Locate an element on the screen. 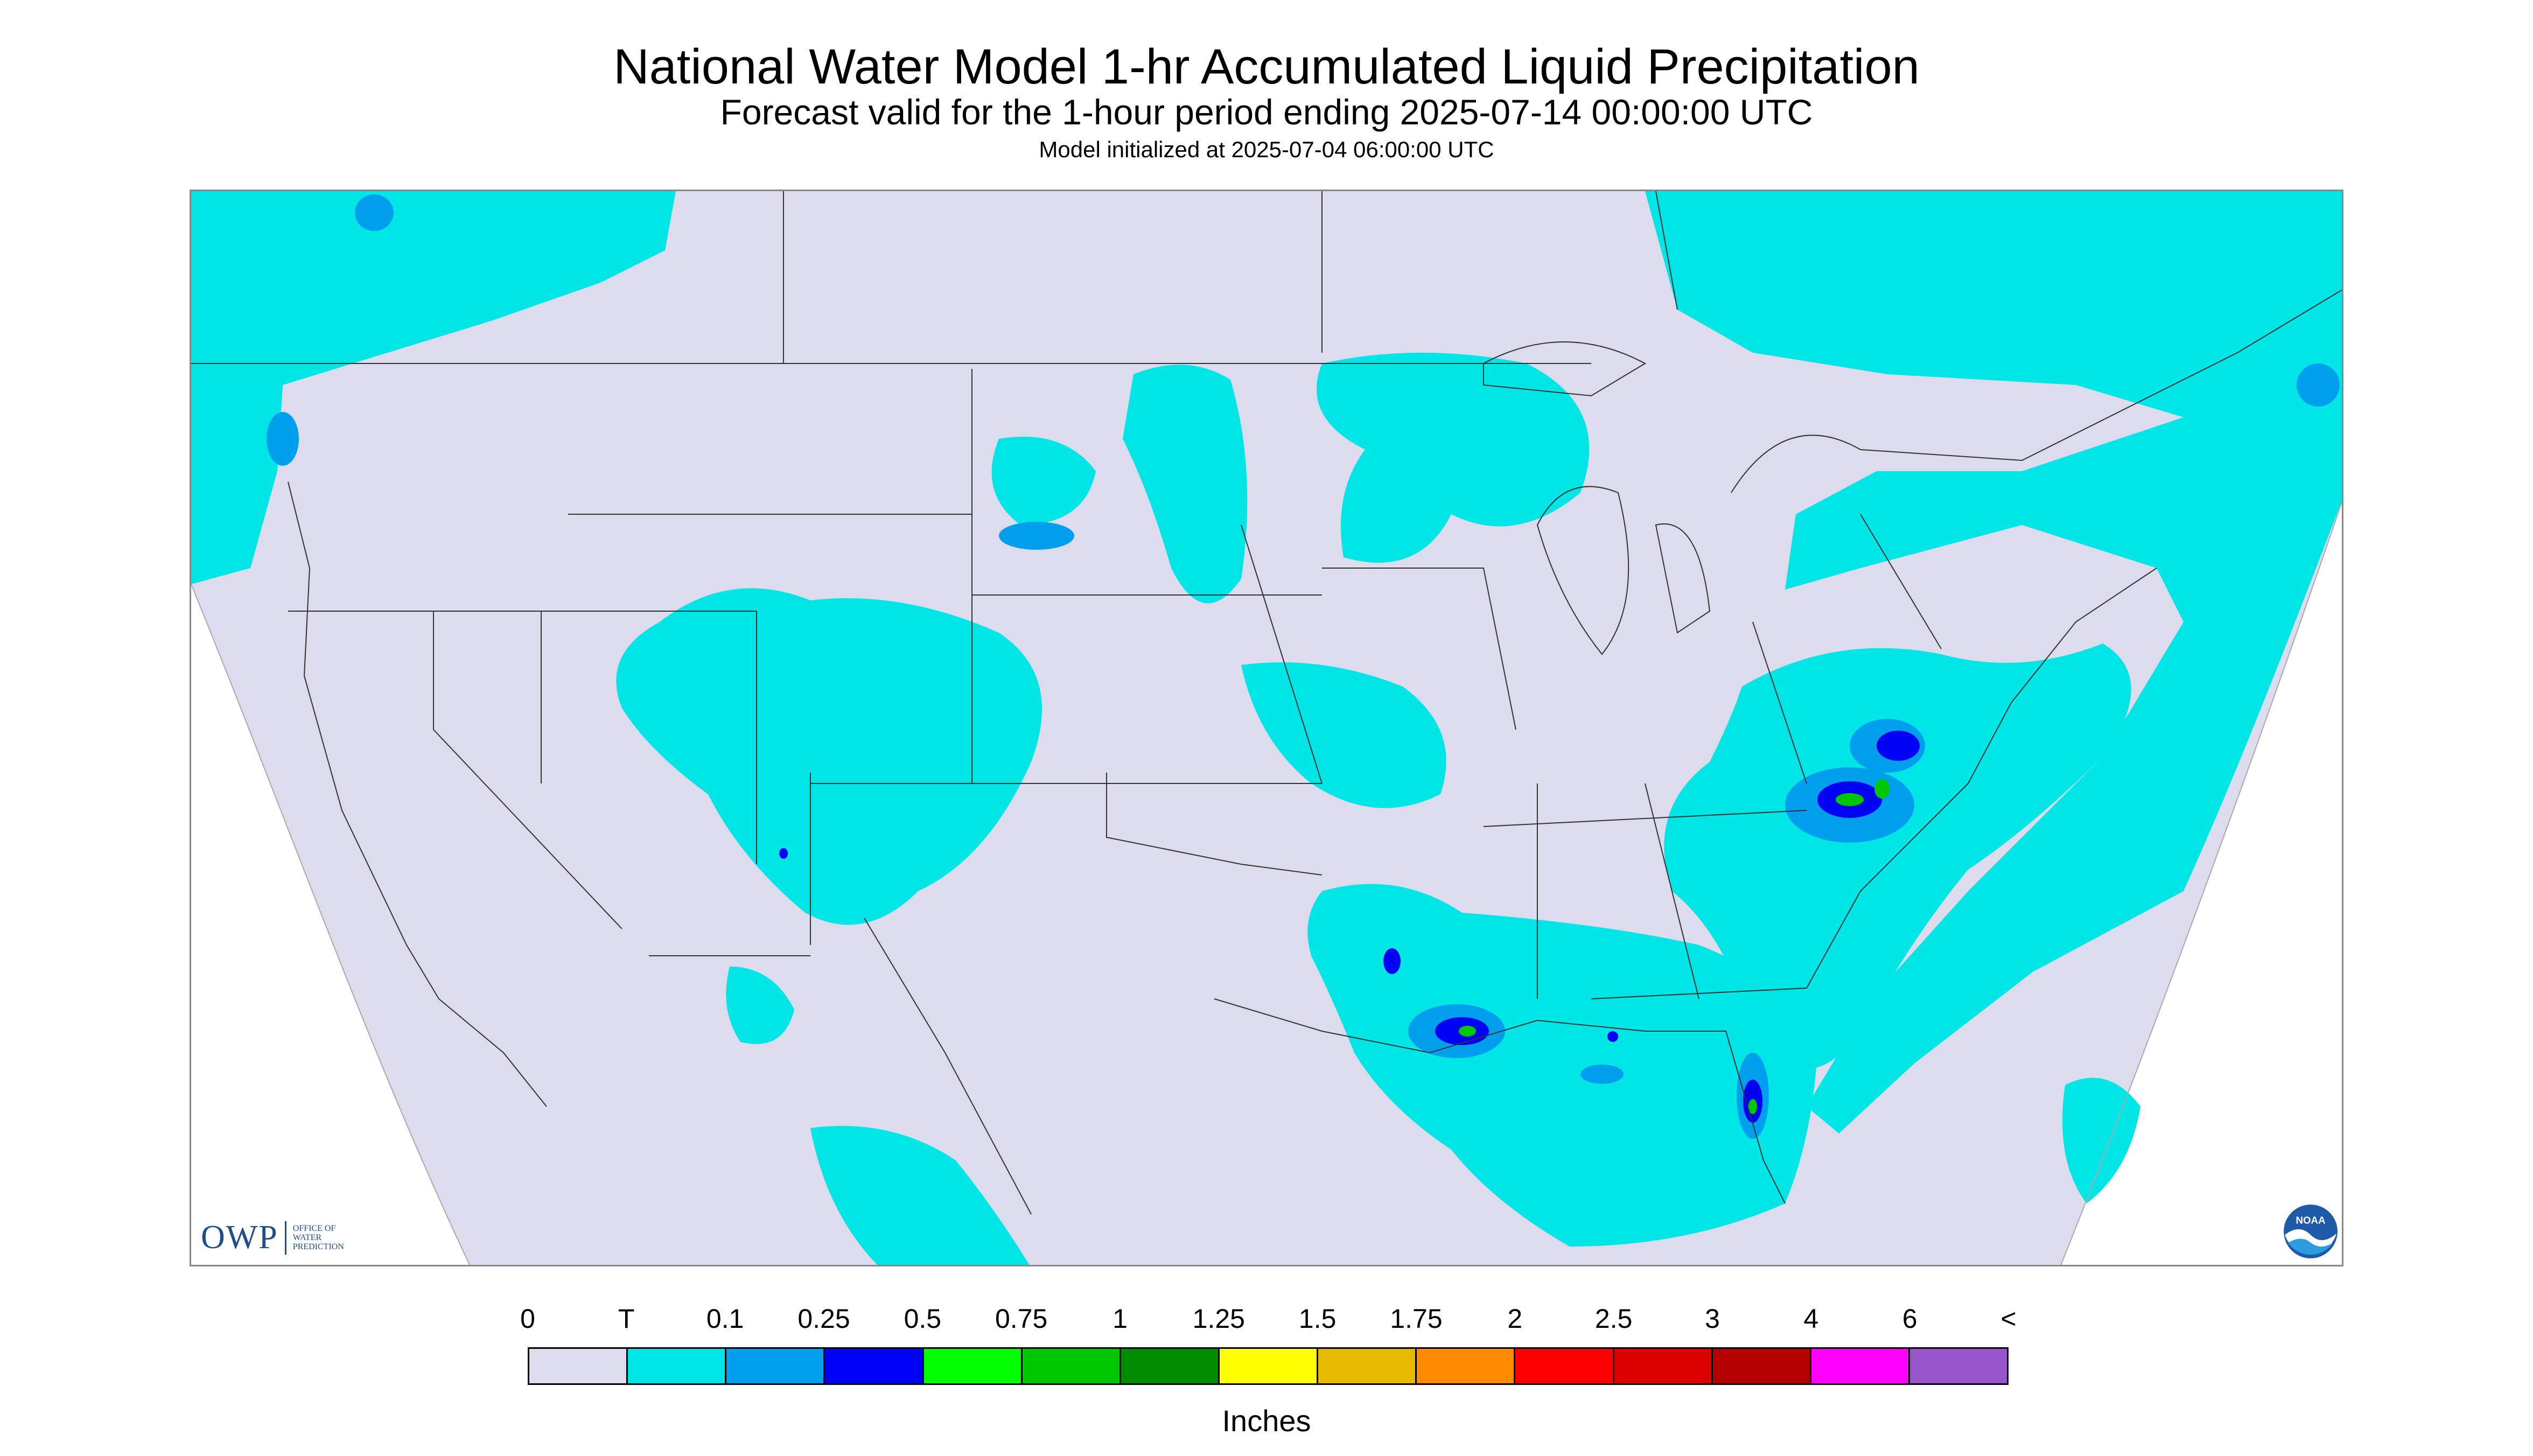  owp-logo-divider is located at coordinates (285, 1238).